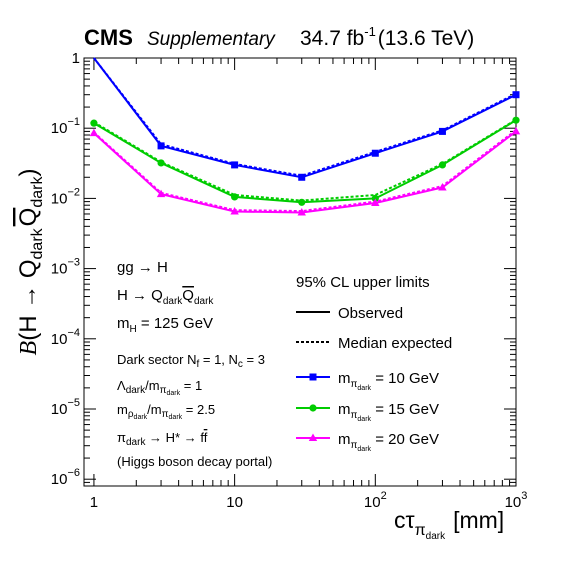 The height and width of the screenshot is (564, 580). I want to click on process-label: gg → H, so click(142, 267).